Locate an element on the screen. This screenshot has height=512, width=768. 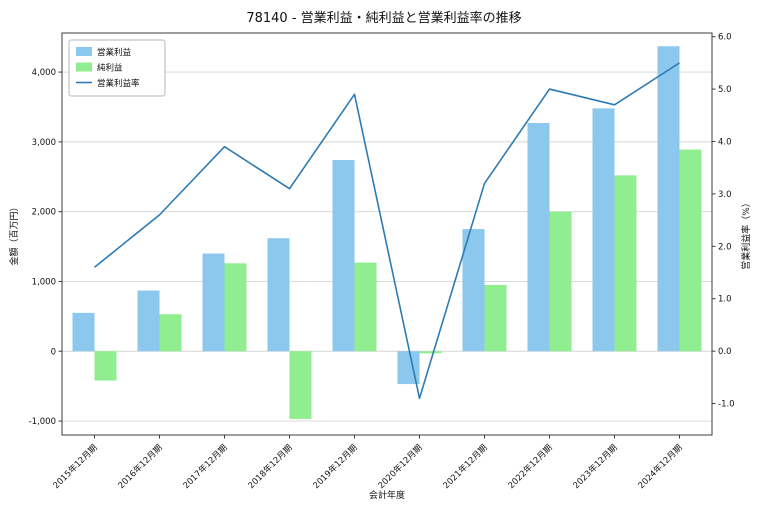
left-axis-title: 金額（百万円） is located at coordinates (14, 233).